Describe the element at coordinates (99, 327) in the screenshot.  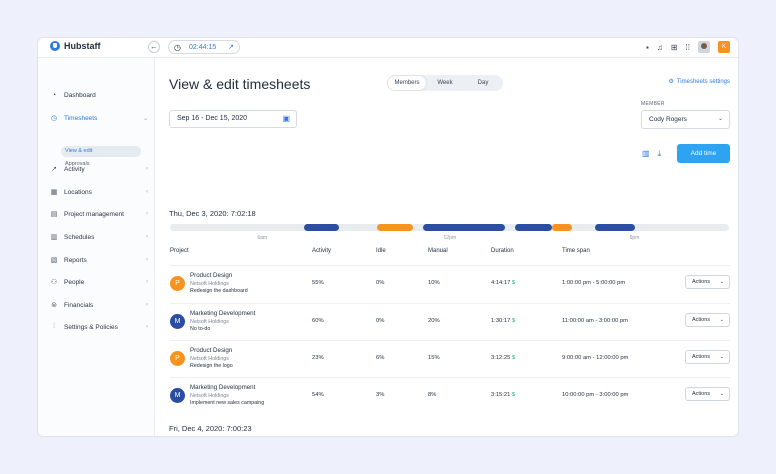
I see `sidebar-item-settings-policies: ⫶ Settings & Policies ‹` at that location.